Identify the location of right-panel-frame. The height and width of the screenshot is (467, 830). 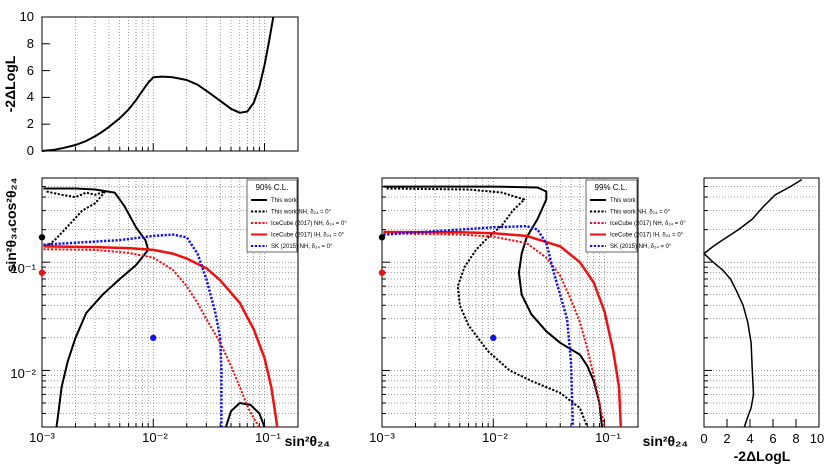
(761, 302).